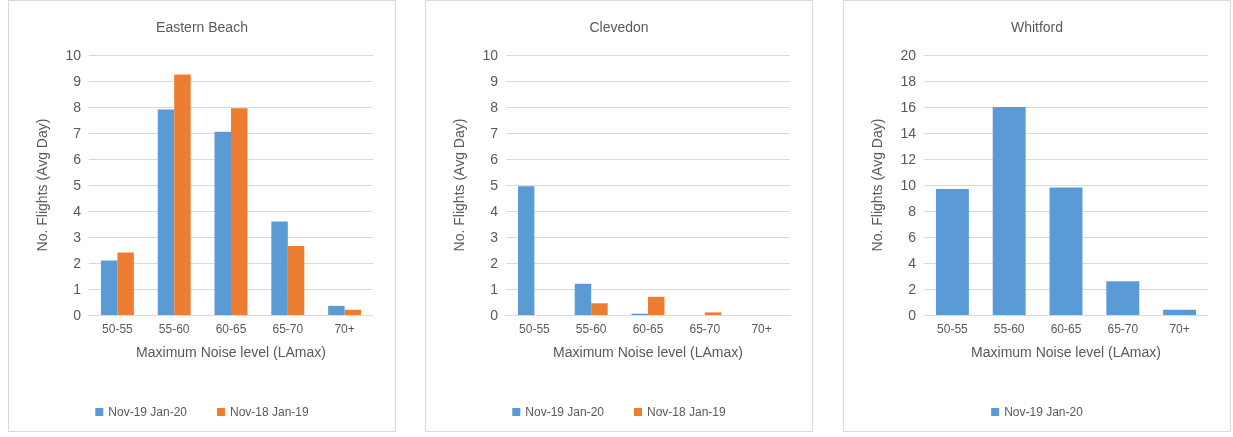  I want to click on y-tick-label: 16, so click(908, 107).